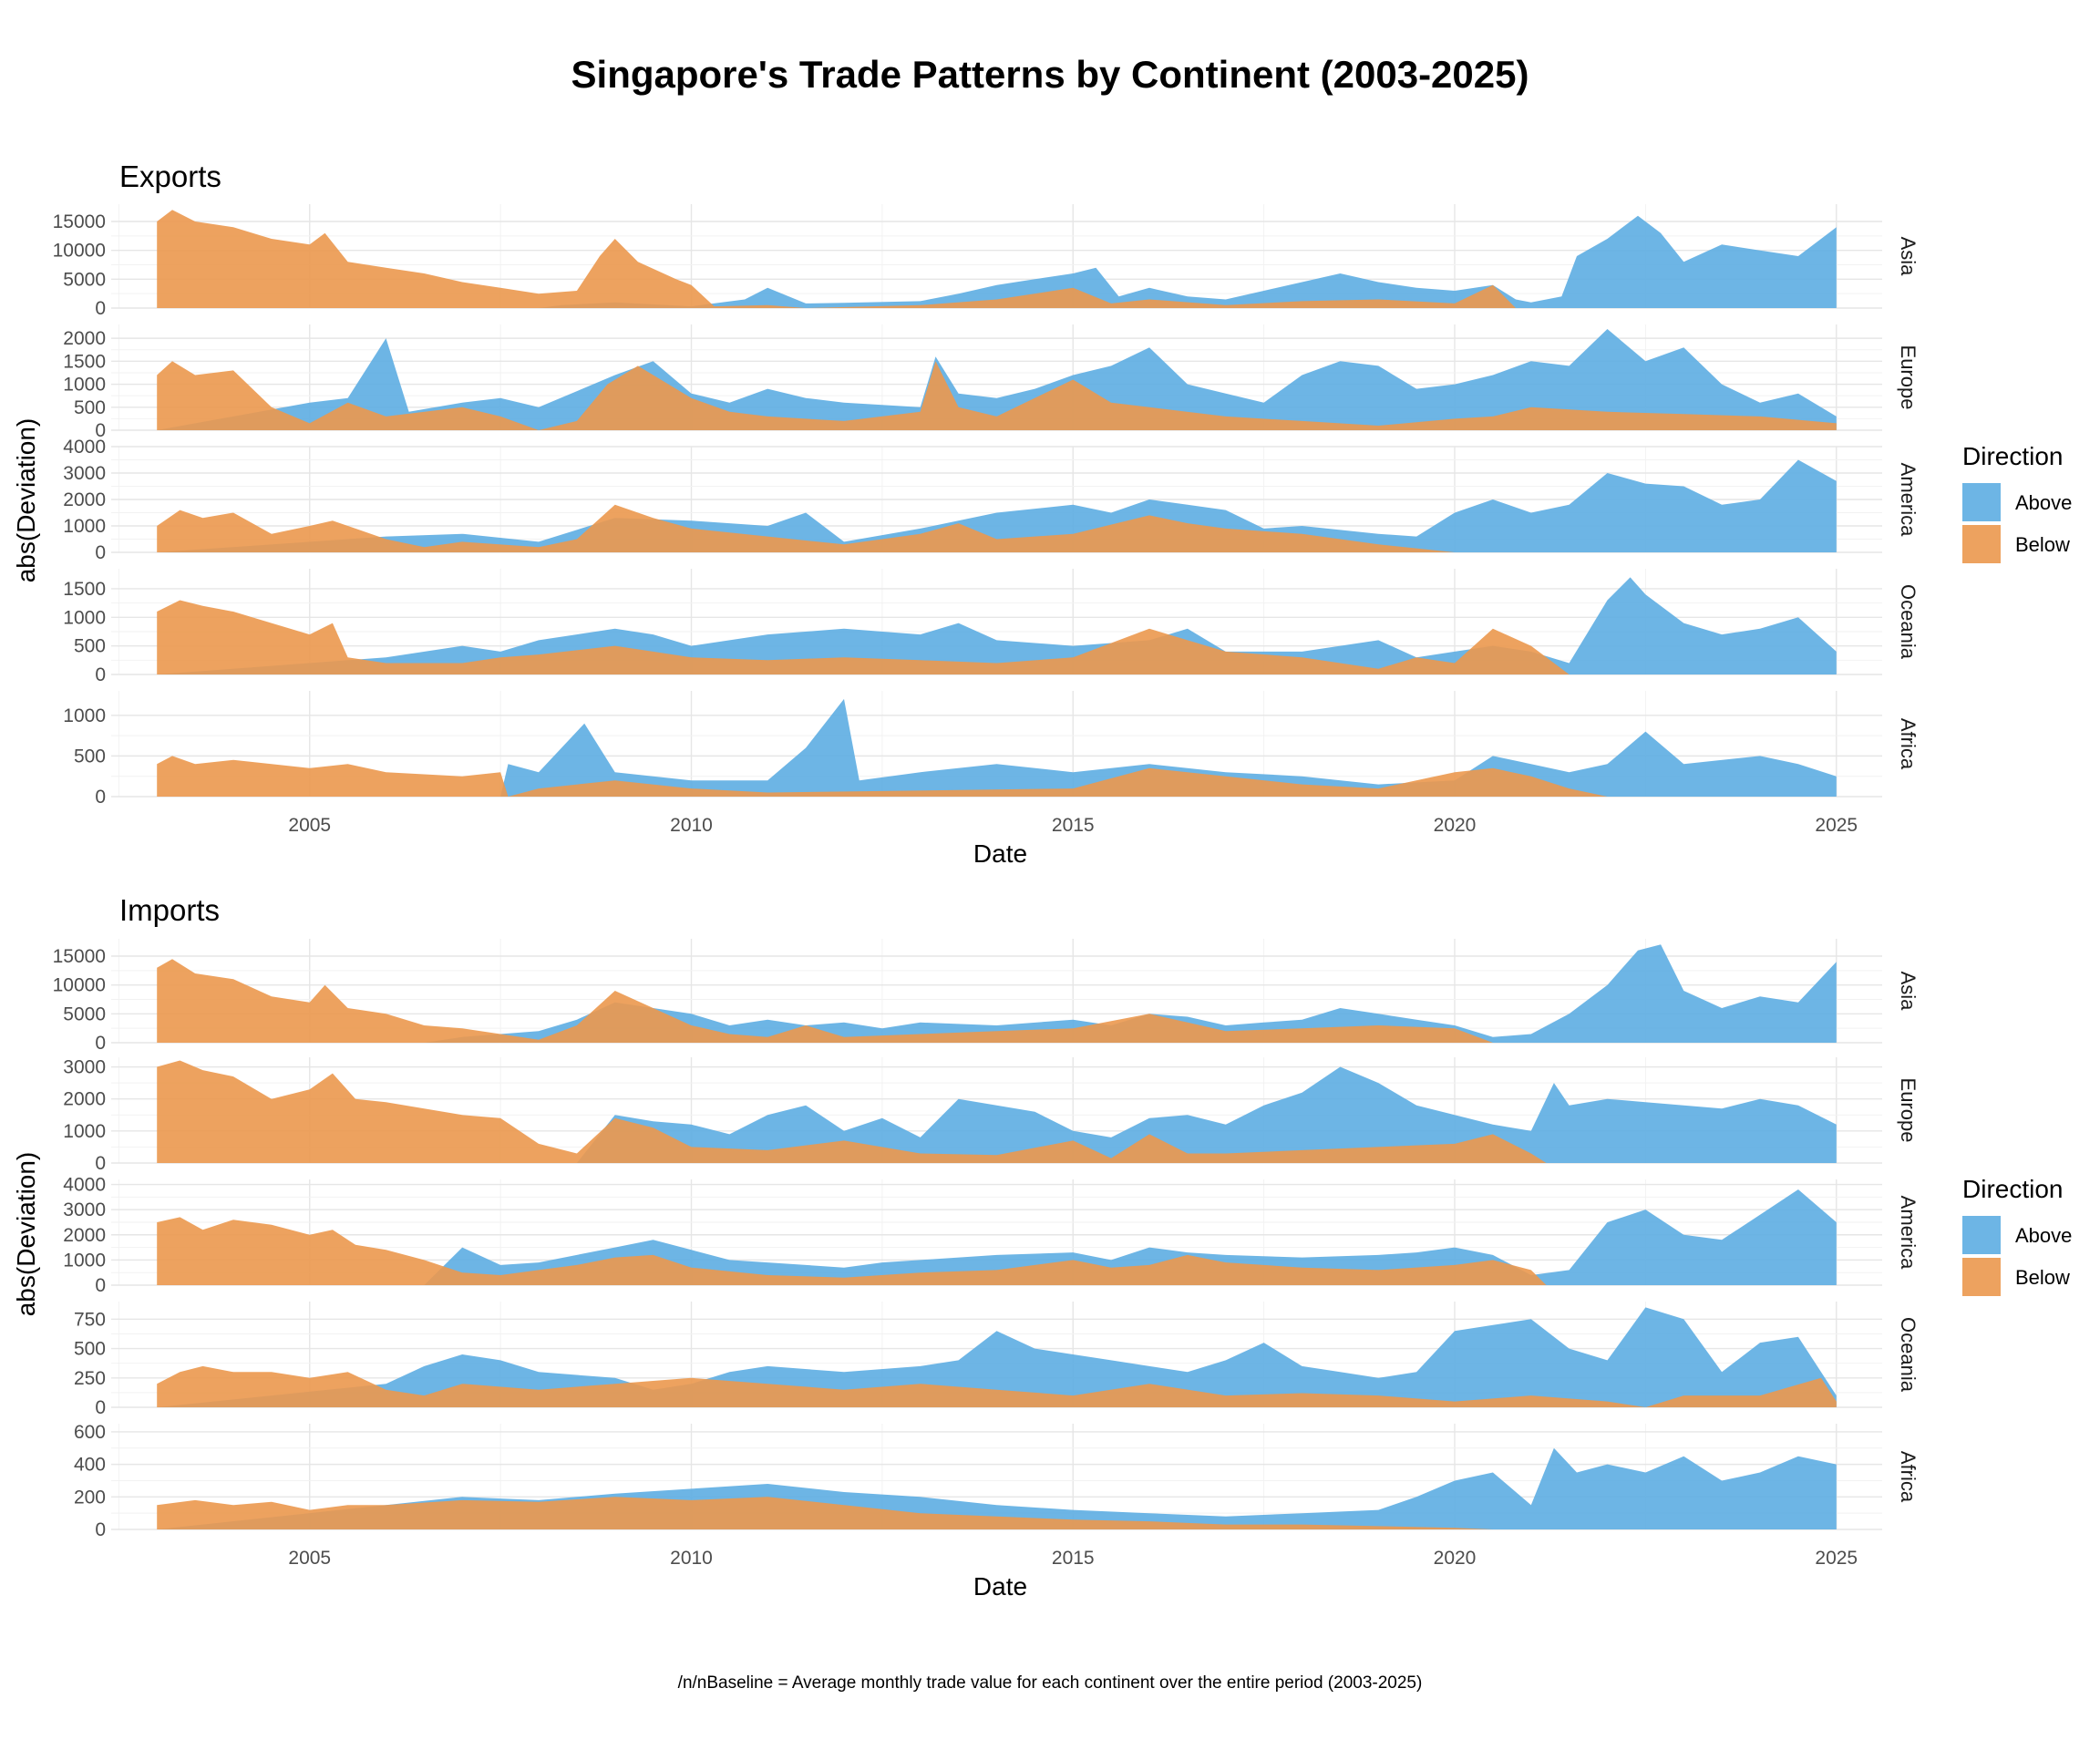  I want to click on panel-oceania: 0 500 1000 1500 Oceania, so click(992, 627).